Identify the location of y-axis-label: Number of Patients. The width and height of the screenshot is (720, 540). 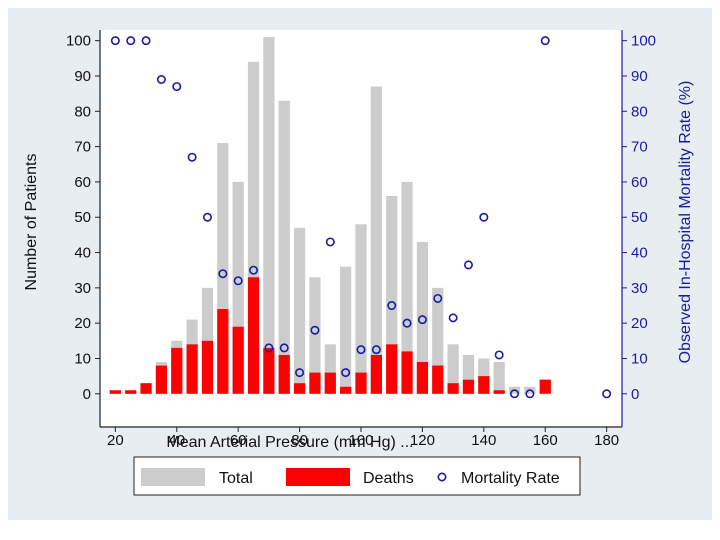
(31, 222).